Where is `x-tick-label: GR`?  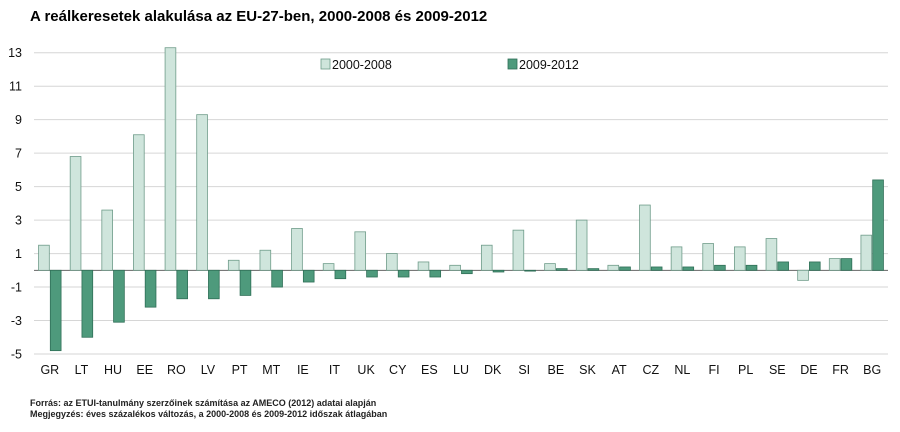
x-tick-label: GR is located at coordinates (49, 370).